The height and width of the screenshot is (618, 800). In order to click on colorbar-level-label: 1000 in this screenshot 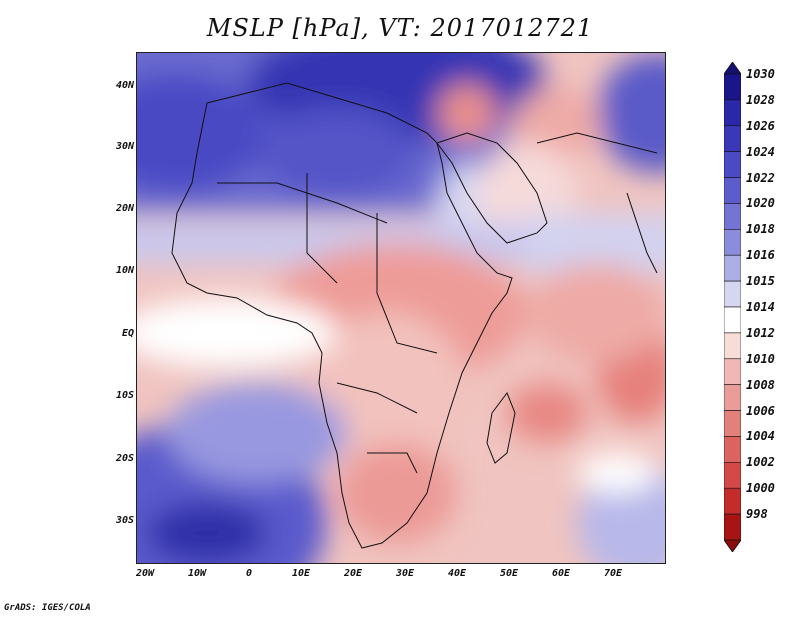, I will do `click(760, 488)`.